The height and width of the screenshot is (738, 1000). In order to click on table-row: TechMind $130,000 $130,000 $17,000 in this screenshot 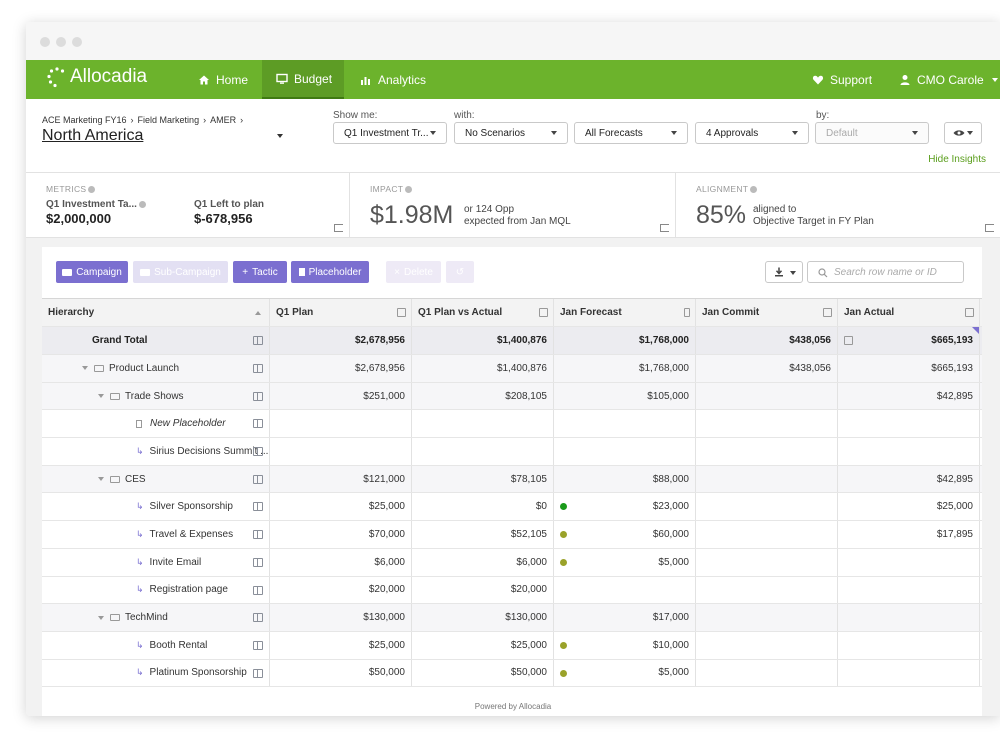, I will do `click(512, 618)`.